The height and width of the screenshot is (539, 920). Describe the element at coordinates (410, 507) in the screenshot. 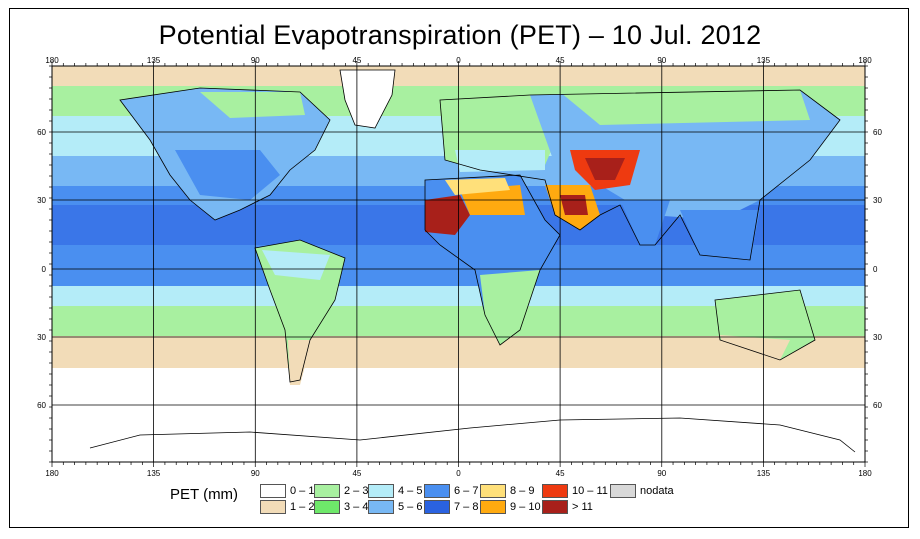

I see `legend-label: 5 – 6` at that location.